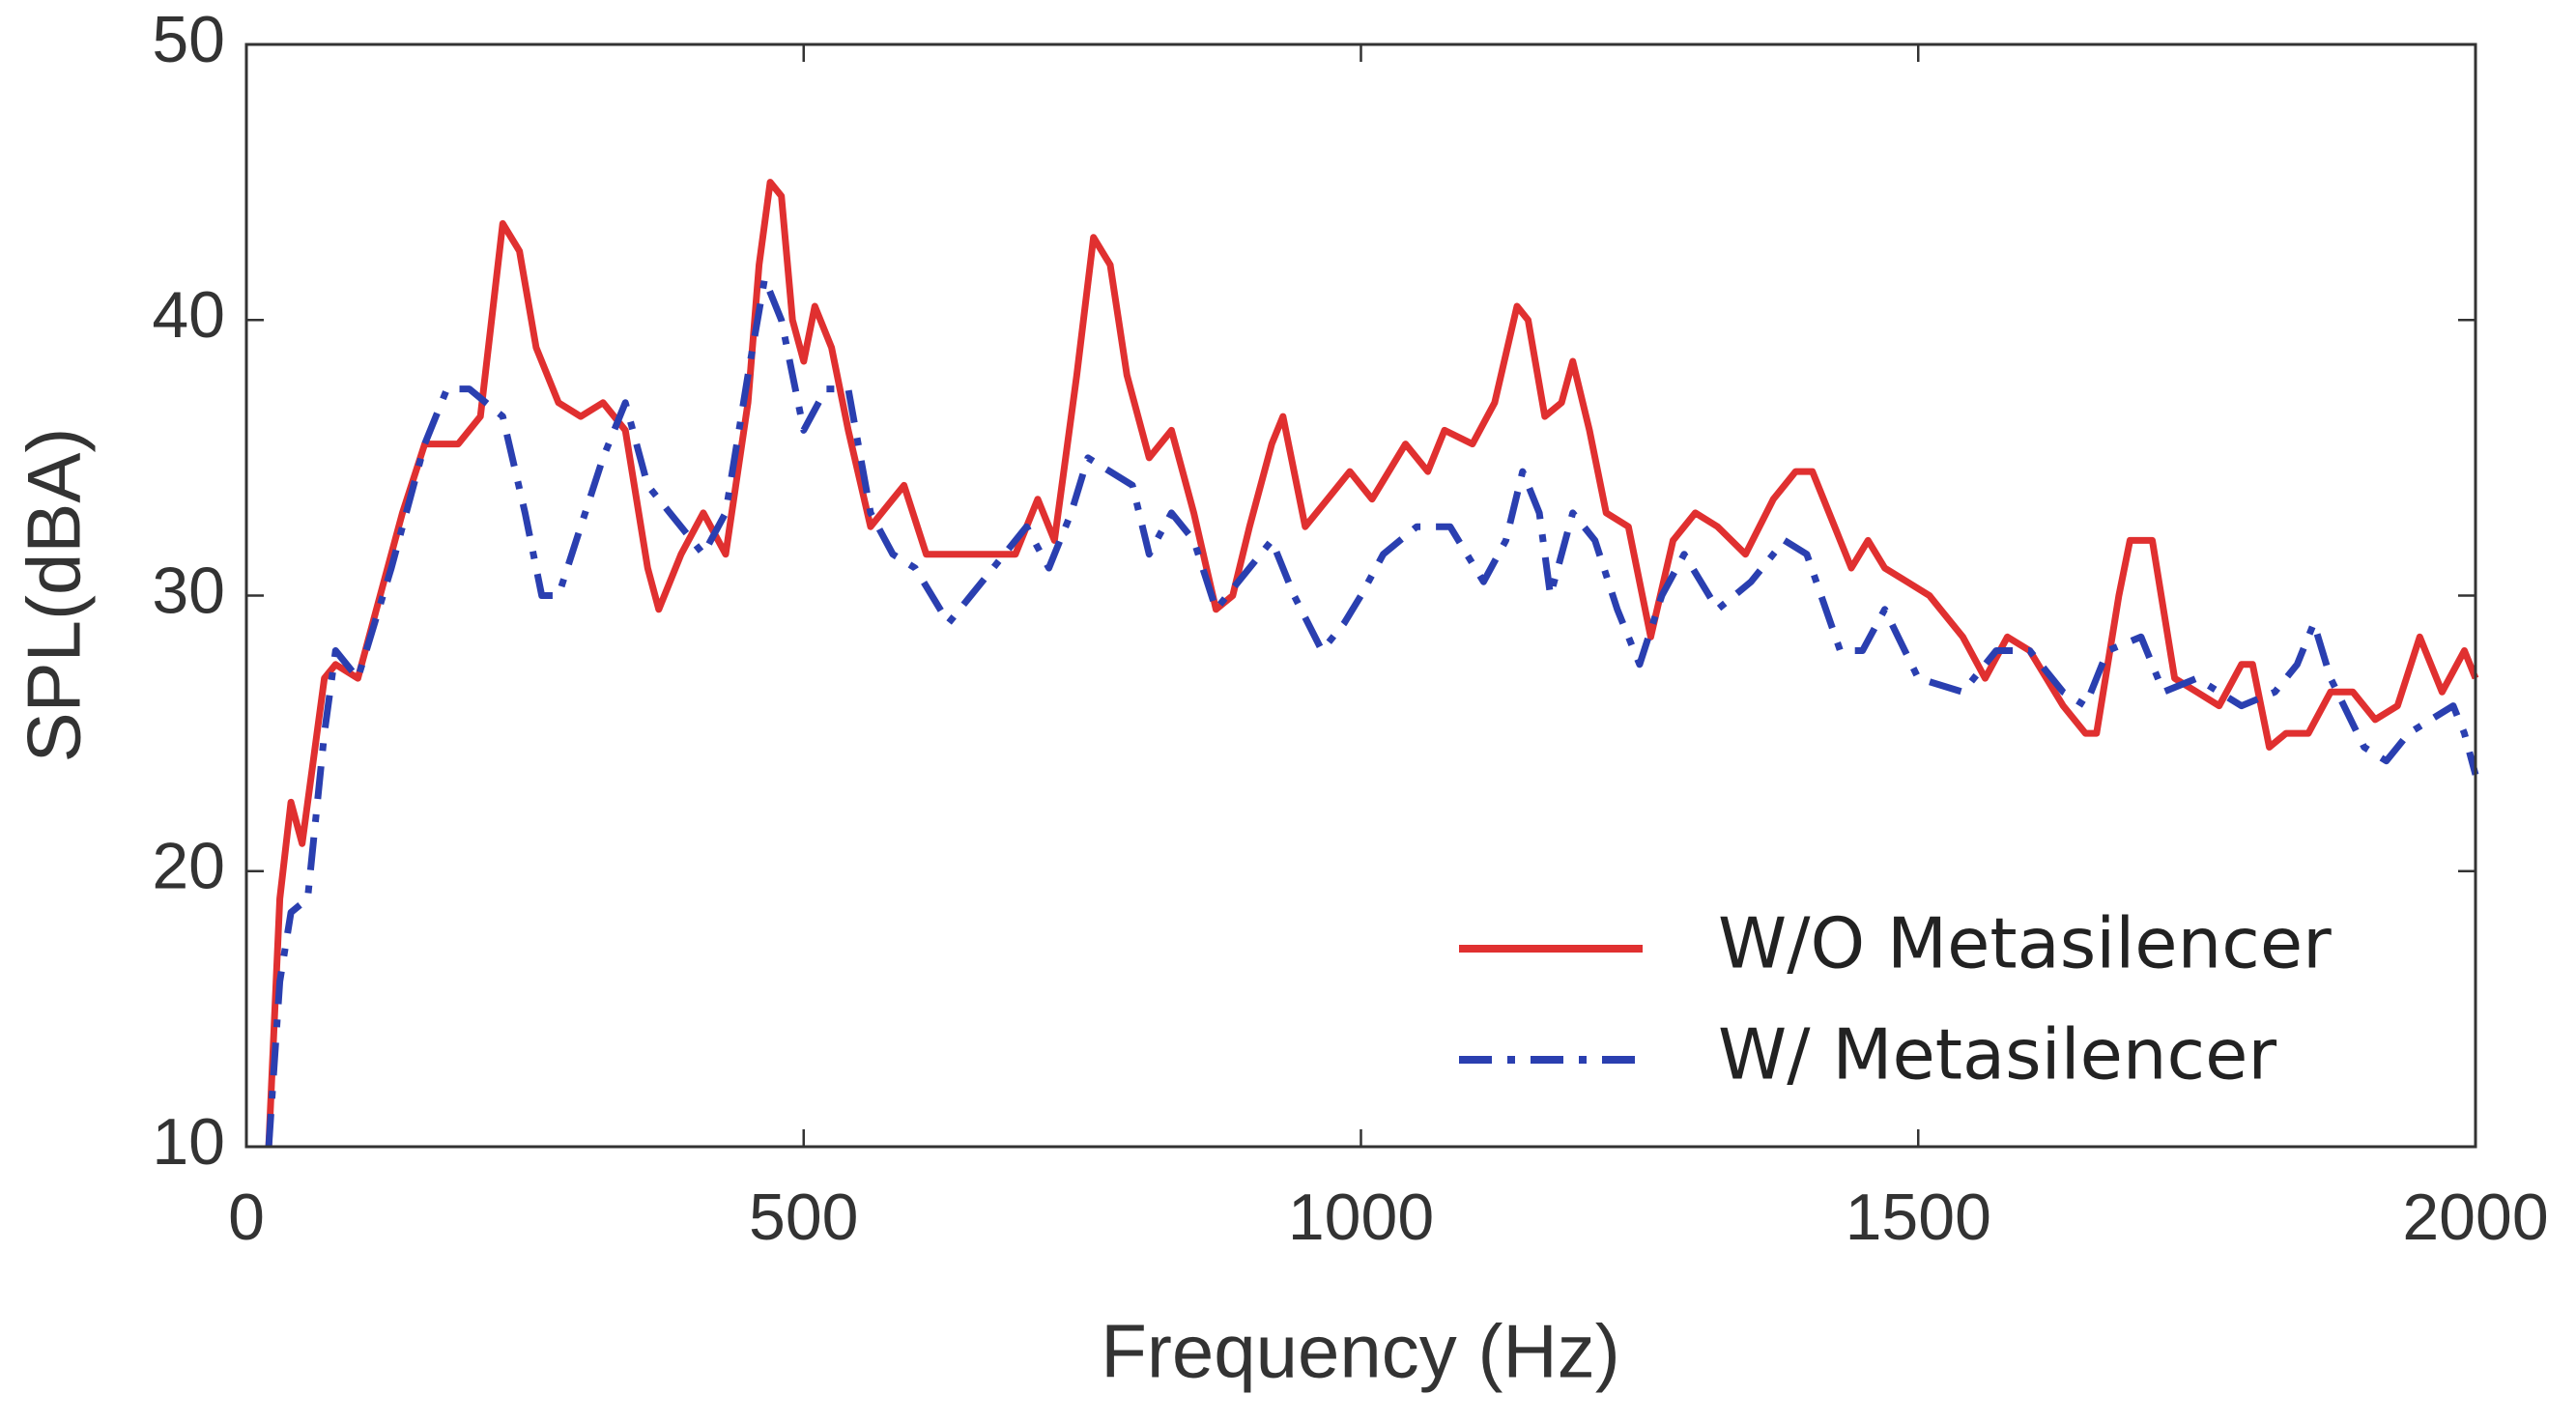 The height and width of the screenshot is (1423, 2576). What do you see at coordinates (2475, 1218) in the screenshot?
I see `x-tick-label: 2000` at bounding box center [2475, 1218].